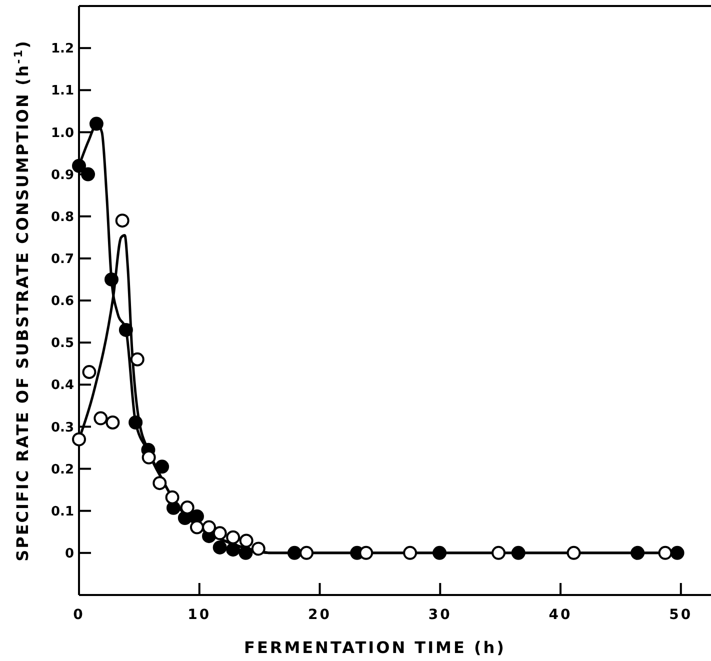 The image size is (711, 661). Describe the element at coordinates (62, 49) in the screenshot. I see `y-tick-label: 1.2` at that location.